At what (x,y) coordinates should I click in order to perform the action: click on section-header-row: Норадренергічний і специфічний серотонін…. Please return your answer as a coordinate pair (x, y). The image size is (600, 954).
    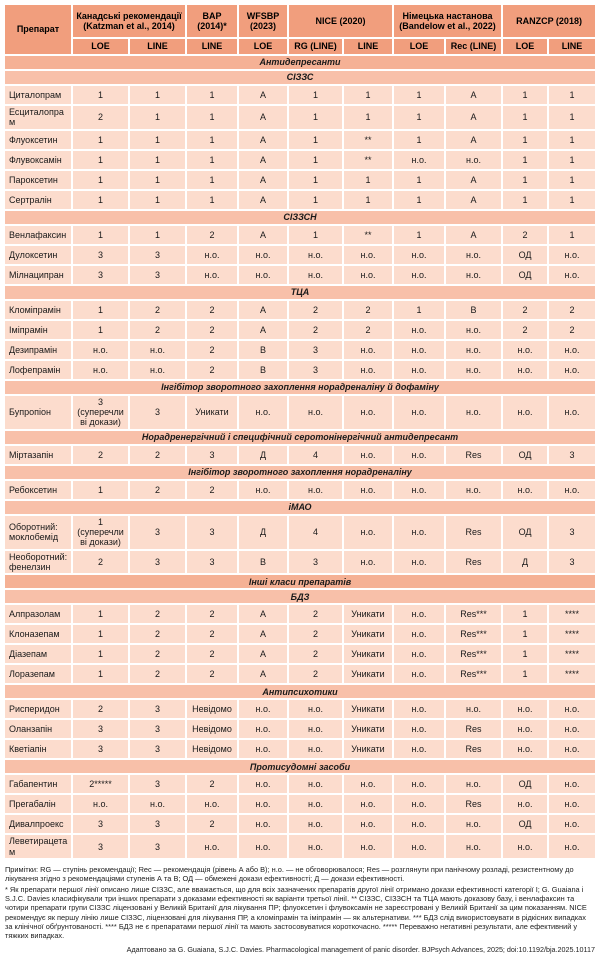
    Looking at the image, I should click on (300, 437).